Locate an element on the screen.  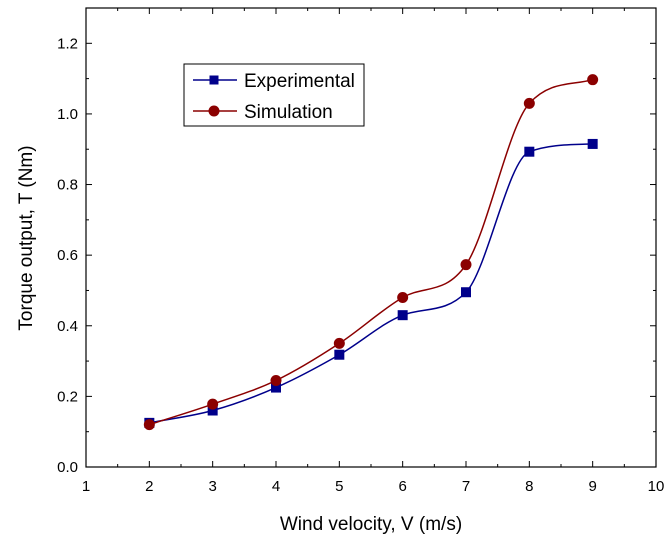
y-axis-title: Torque output, T (Nm) is located at coordinates (26, 237).